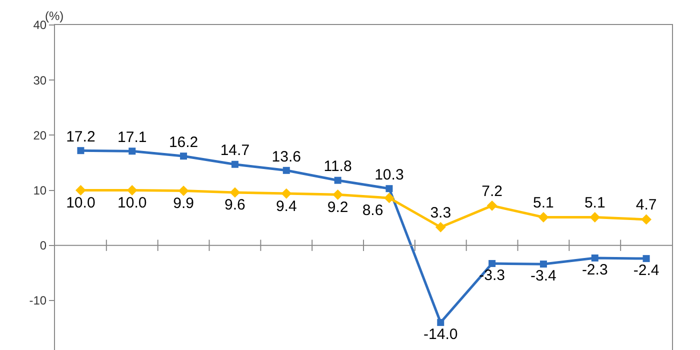 The height and width of the screenshot is (350, 700). What do you see at coordinates (543, 276) in the screenshot?
I see `data-label: -3.4` at bounding box center [543, 276].